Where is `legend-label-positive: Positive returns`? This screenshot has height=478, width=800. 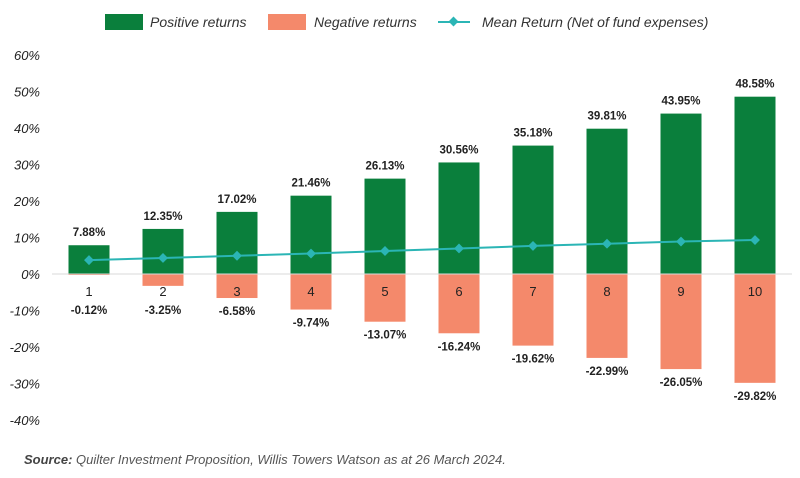
legend-label-positive: Positive returns is located at coordinates (198, 22).